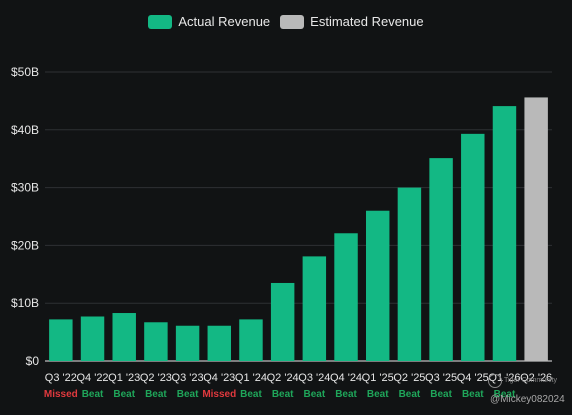 This screenshot has width=572, height=415. Describe the element at coordinates (495, 381) in the screenshot. I see `tiger-logo-icon` at that location.